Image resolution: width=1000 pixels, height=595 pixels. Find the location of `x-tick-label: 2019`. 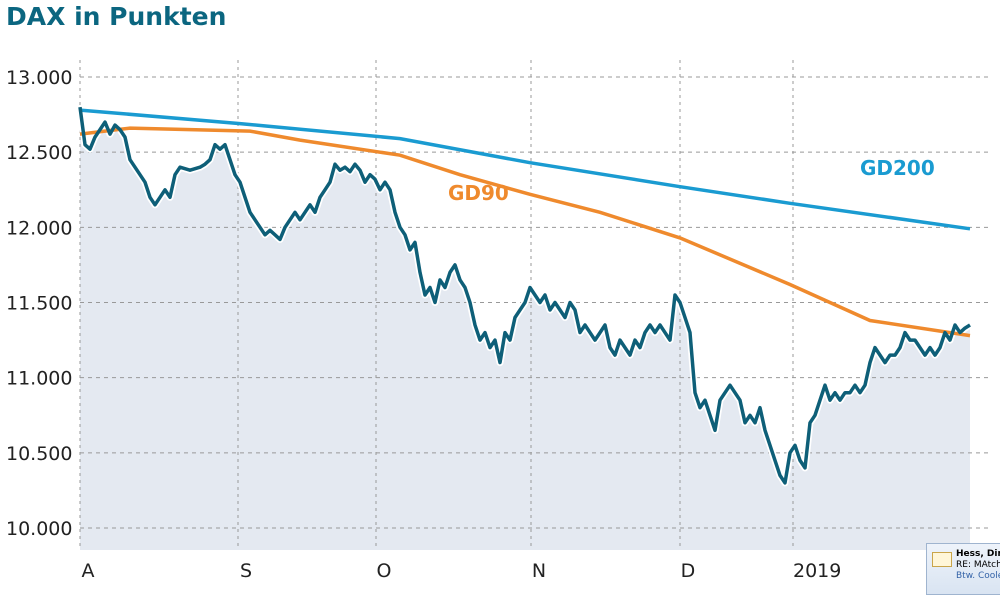

x-tick-label: 2019 is located at coordinates (817, 571).